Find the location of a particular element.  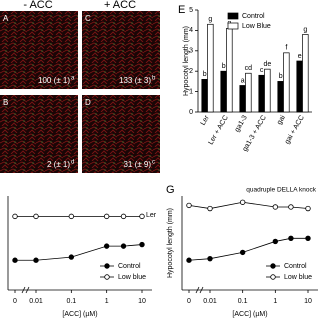

micrograph-b: B 2 (± 1) d is located at coordinates (39, 134).